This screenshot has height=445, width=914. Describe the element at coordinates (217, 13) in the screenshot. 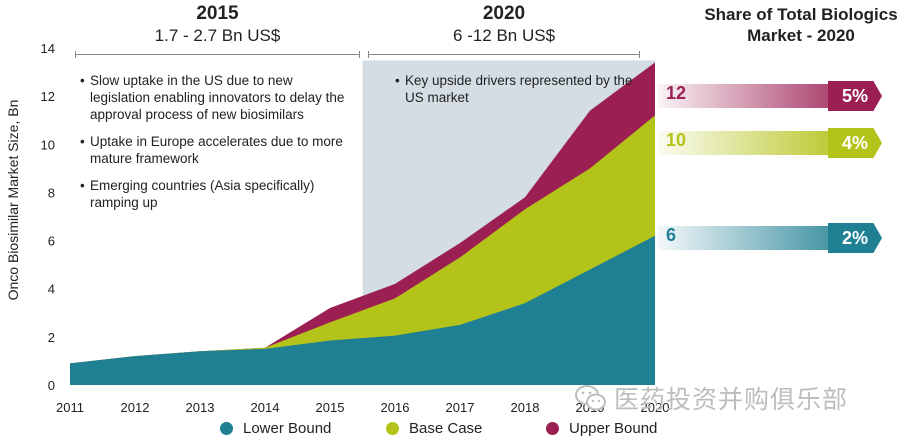

I see `header-2015-year: 2015` at that location.